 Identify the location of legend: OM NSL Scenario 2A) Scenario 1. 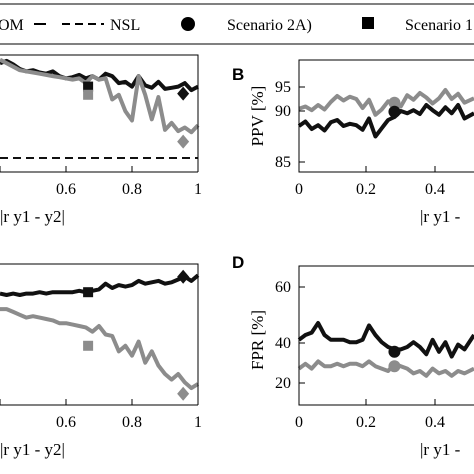
(237, 24).